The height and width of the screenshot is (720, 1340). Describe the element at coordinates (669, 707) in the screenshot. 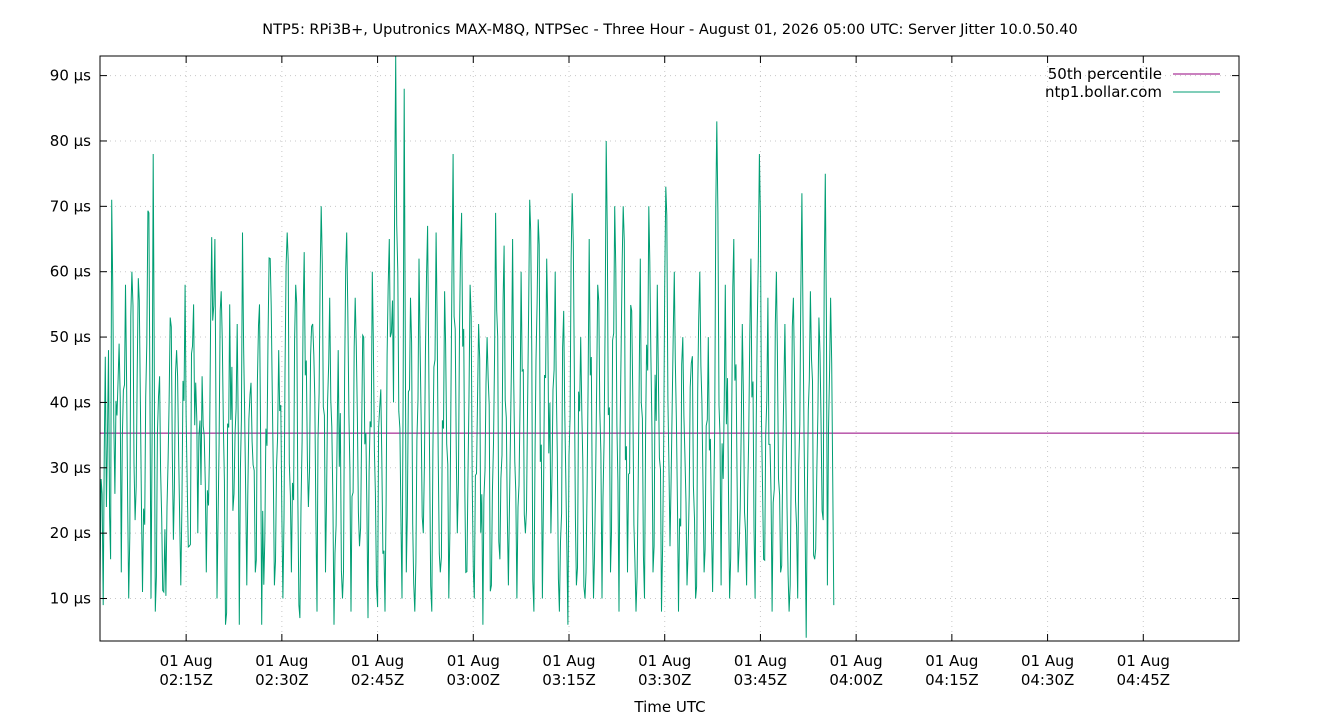

I see `x-axis-label: Time UTC` at that location.